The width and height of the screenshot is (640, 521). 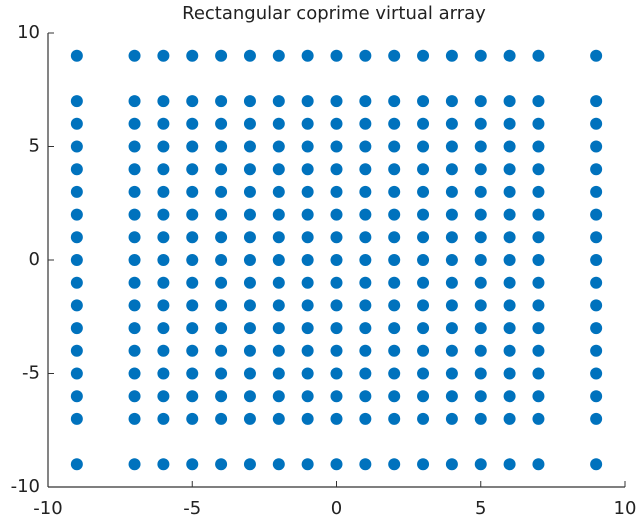 What do you see at coordinates (47, 508) in the screenshot?
I see `x-tick-label: -10` at bounding box center [47, 508].